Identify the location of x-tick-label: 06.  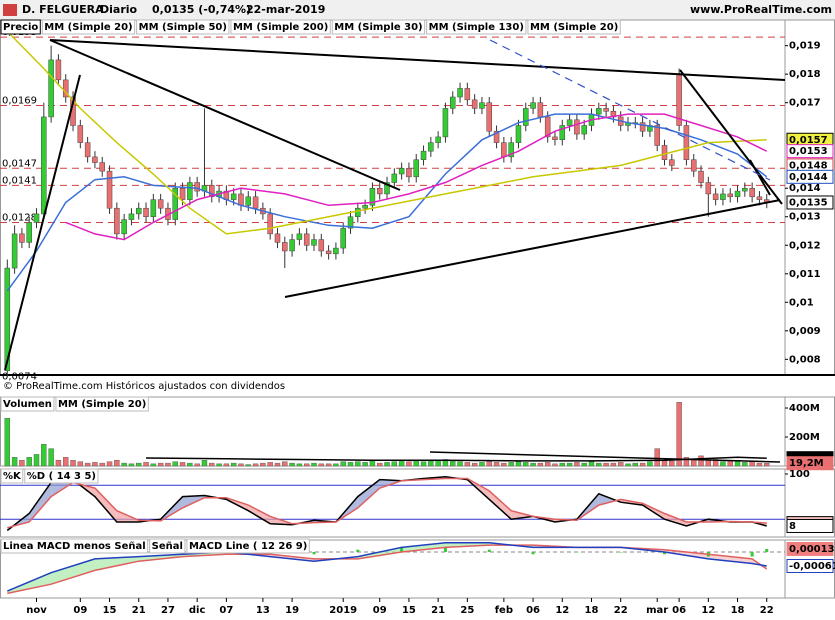
(679, 610).